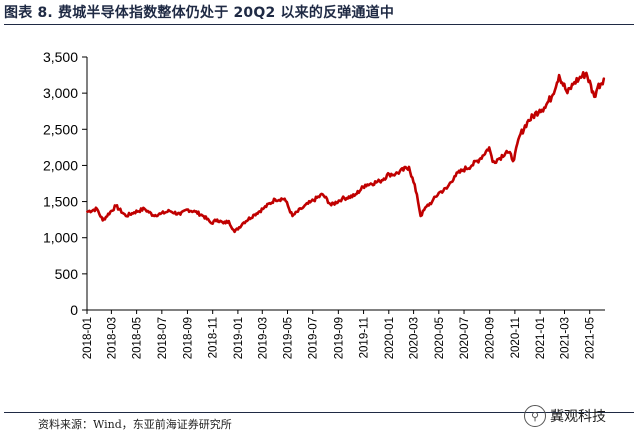  Describe the element at coordinates (60, 93) in the screenshot. I see `y-tick-label: 3,000` at that location.